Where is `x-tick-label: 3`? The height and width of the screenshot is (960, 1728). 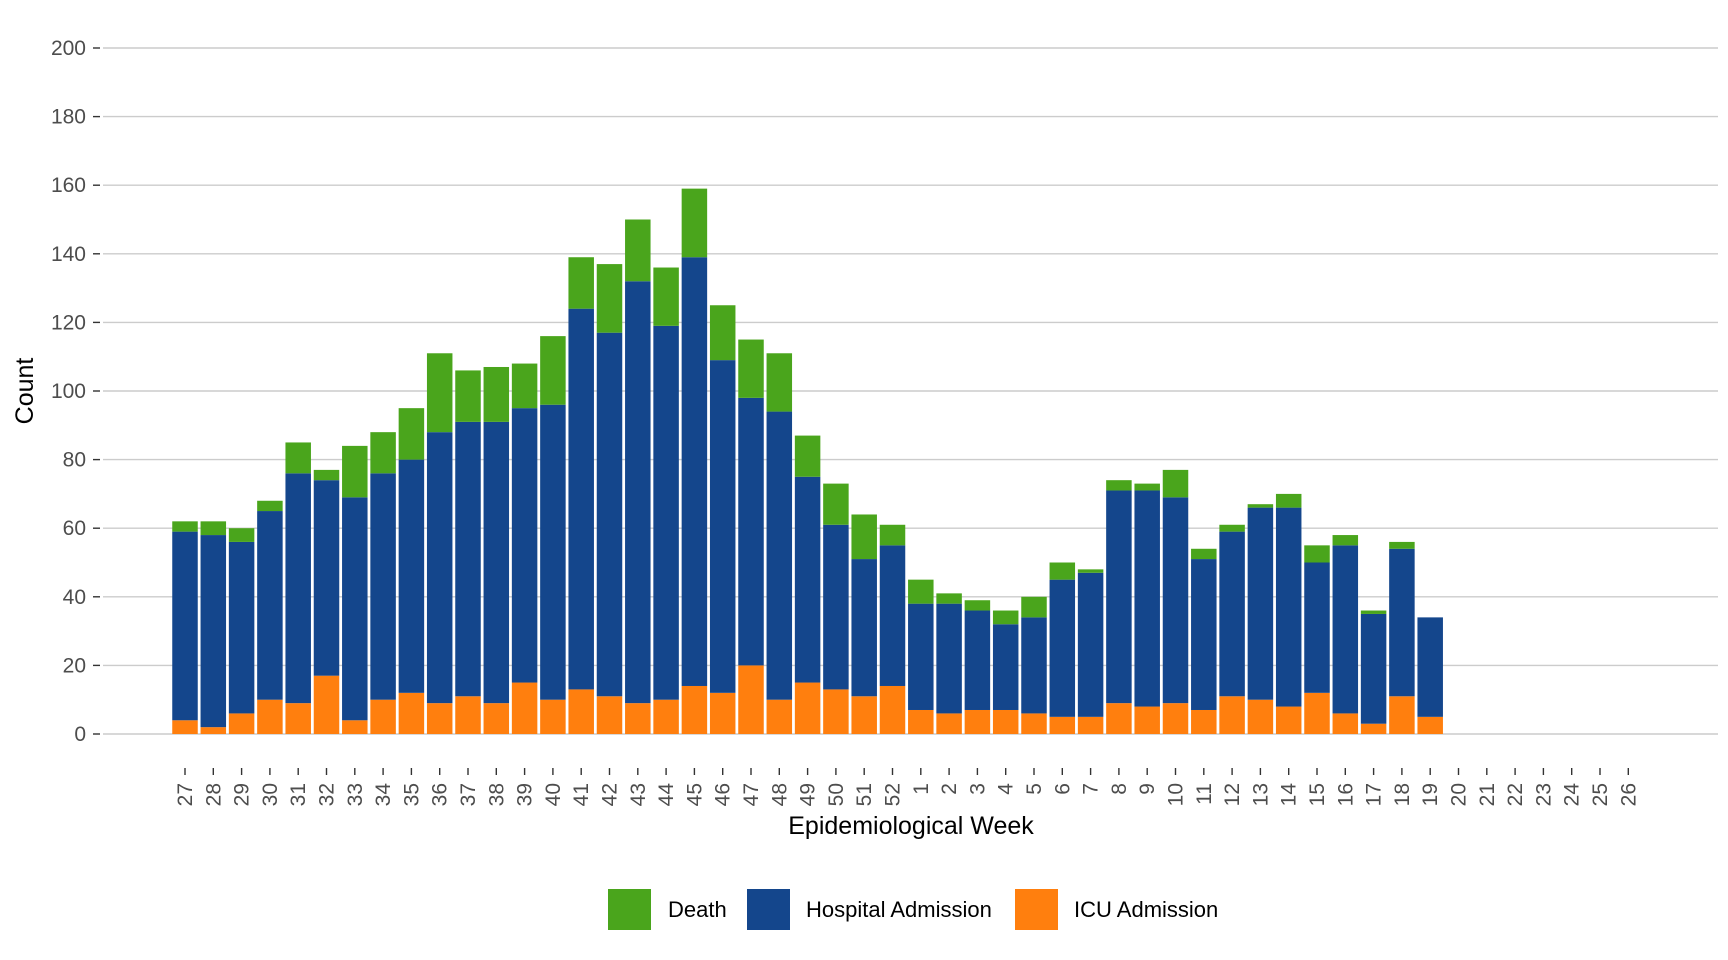 x-tick-label: 3 is located at coordinates (977, 789).